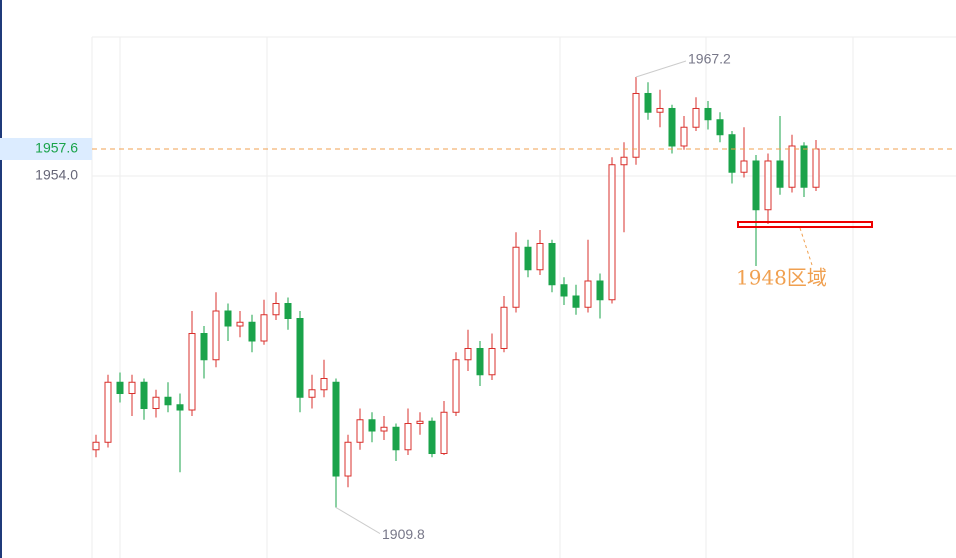 The image size is (956, 558). Describe the element at coordinates (358, 520) in the screenshot. I see `low-pointer` at that location.